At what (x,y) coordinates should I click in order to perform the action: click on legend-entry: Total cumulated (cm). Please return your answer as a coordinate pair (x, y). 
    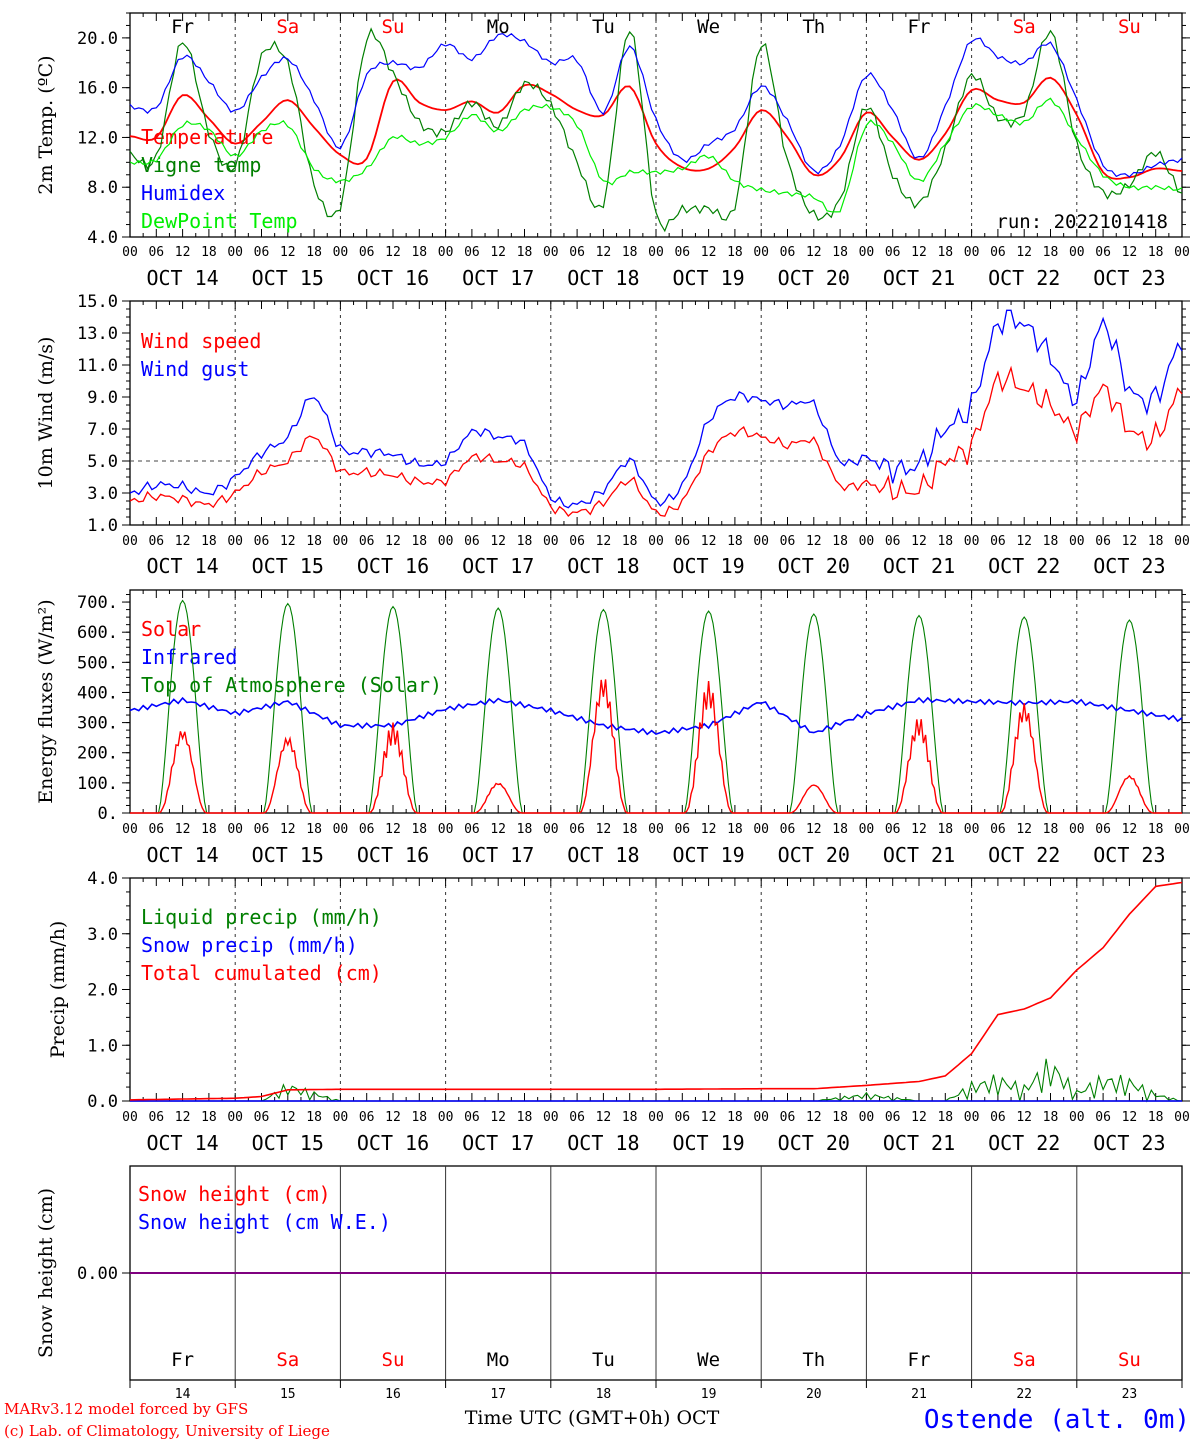
    Looking at the image, I should click on (261, 973).